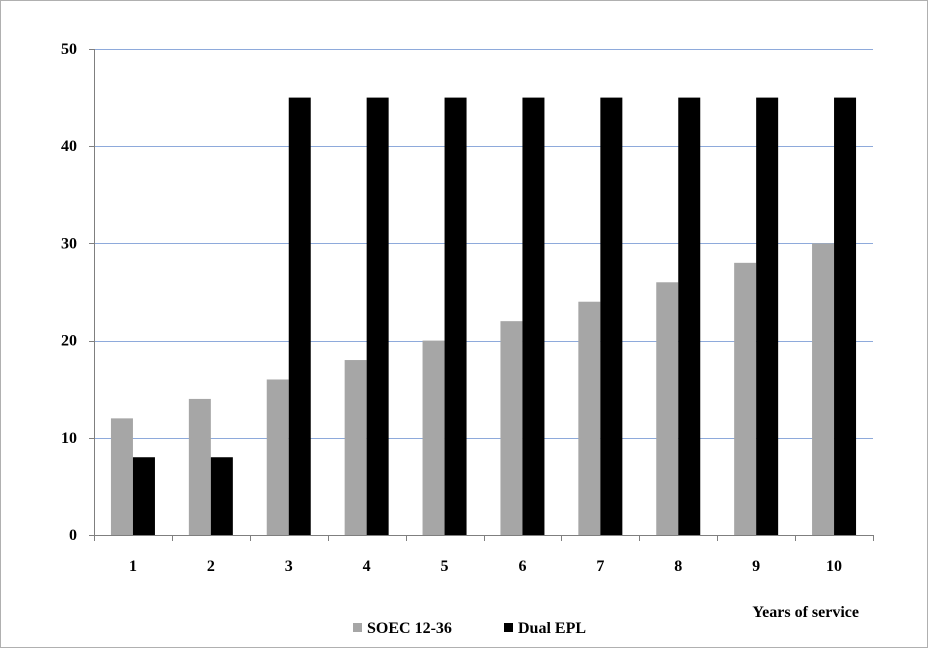  What do you see at coordinates (834, 566) in the screenshot?
I see `x-tick-label: 10` at bounding box center [834, 566].